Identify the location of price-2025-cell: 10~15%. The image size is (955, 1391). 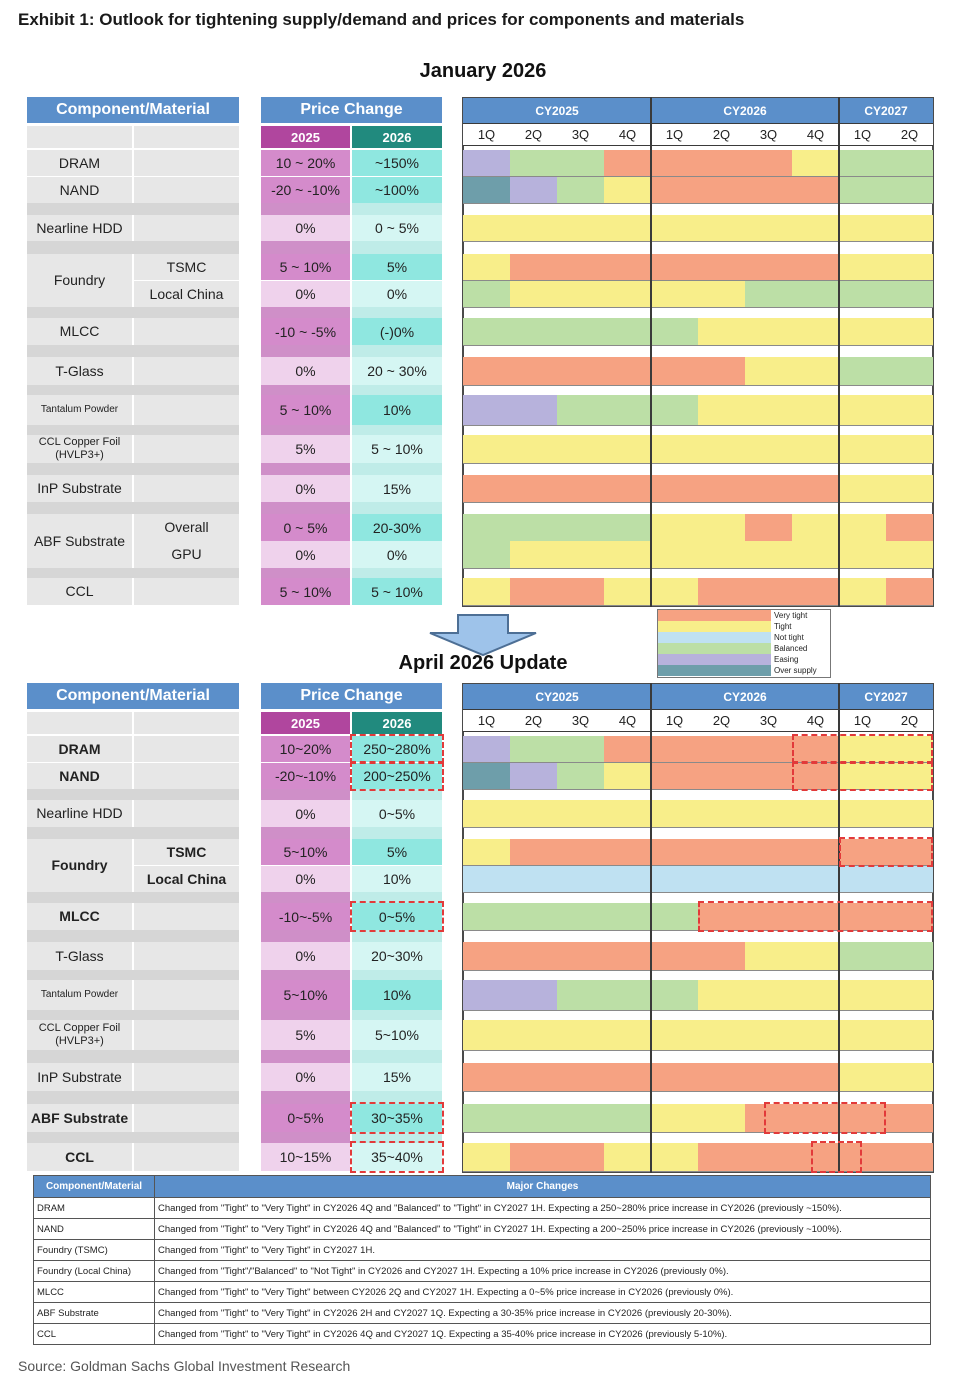
(305, 1157).